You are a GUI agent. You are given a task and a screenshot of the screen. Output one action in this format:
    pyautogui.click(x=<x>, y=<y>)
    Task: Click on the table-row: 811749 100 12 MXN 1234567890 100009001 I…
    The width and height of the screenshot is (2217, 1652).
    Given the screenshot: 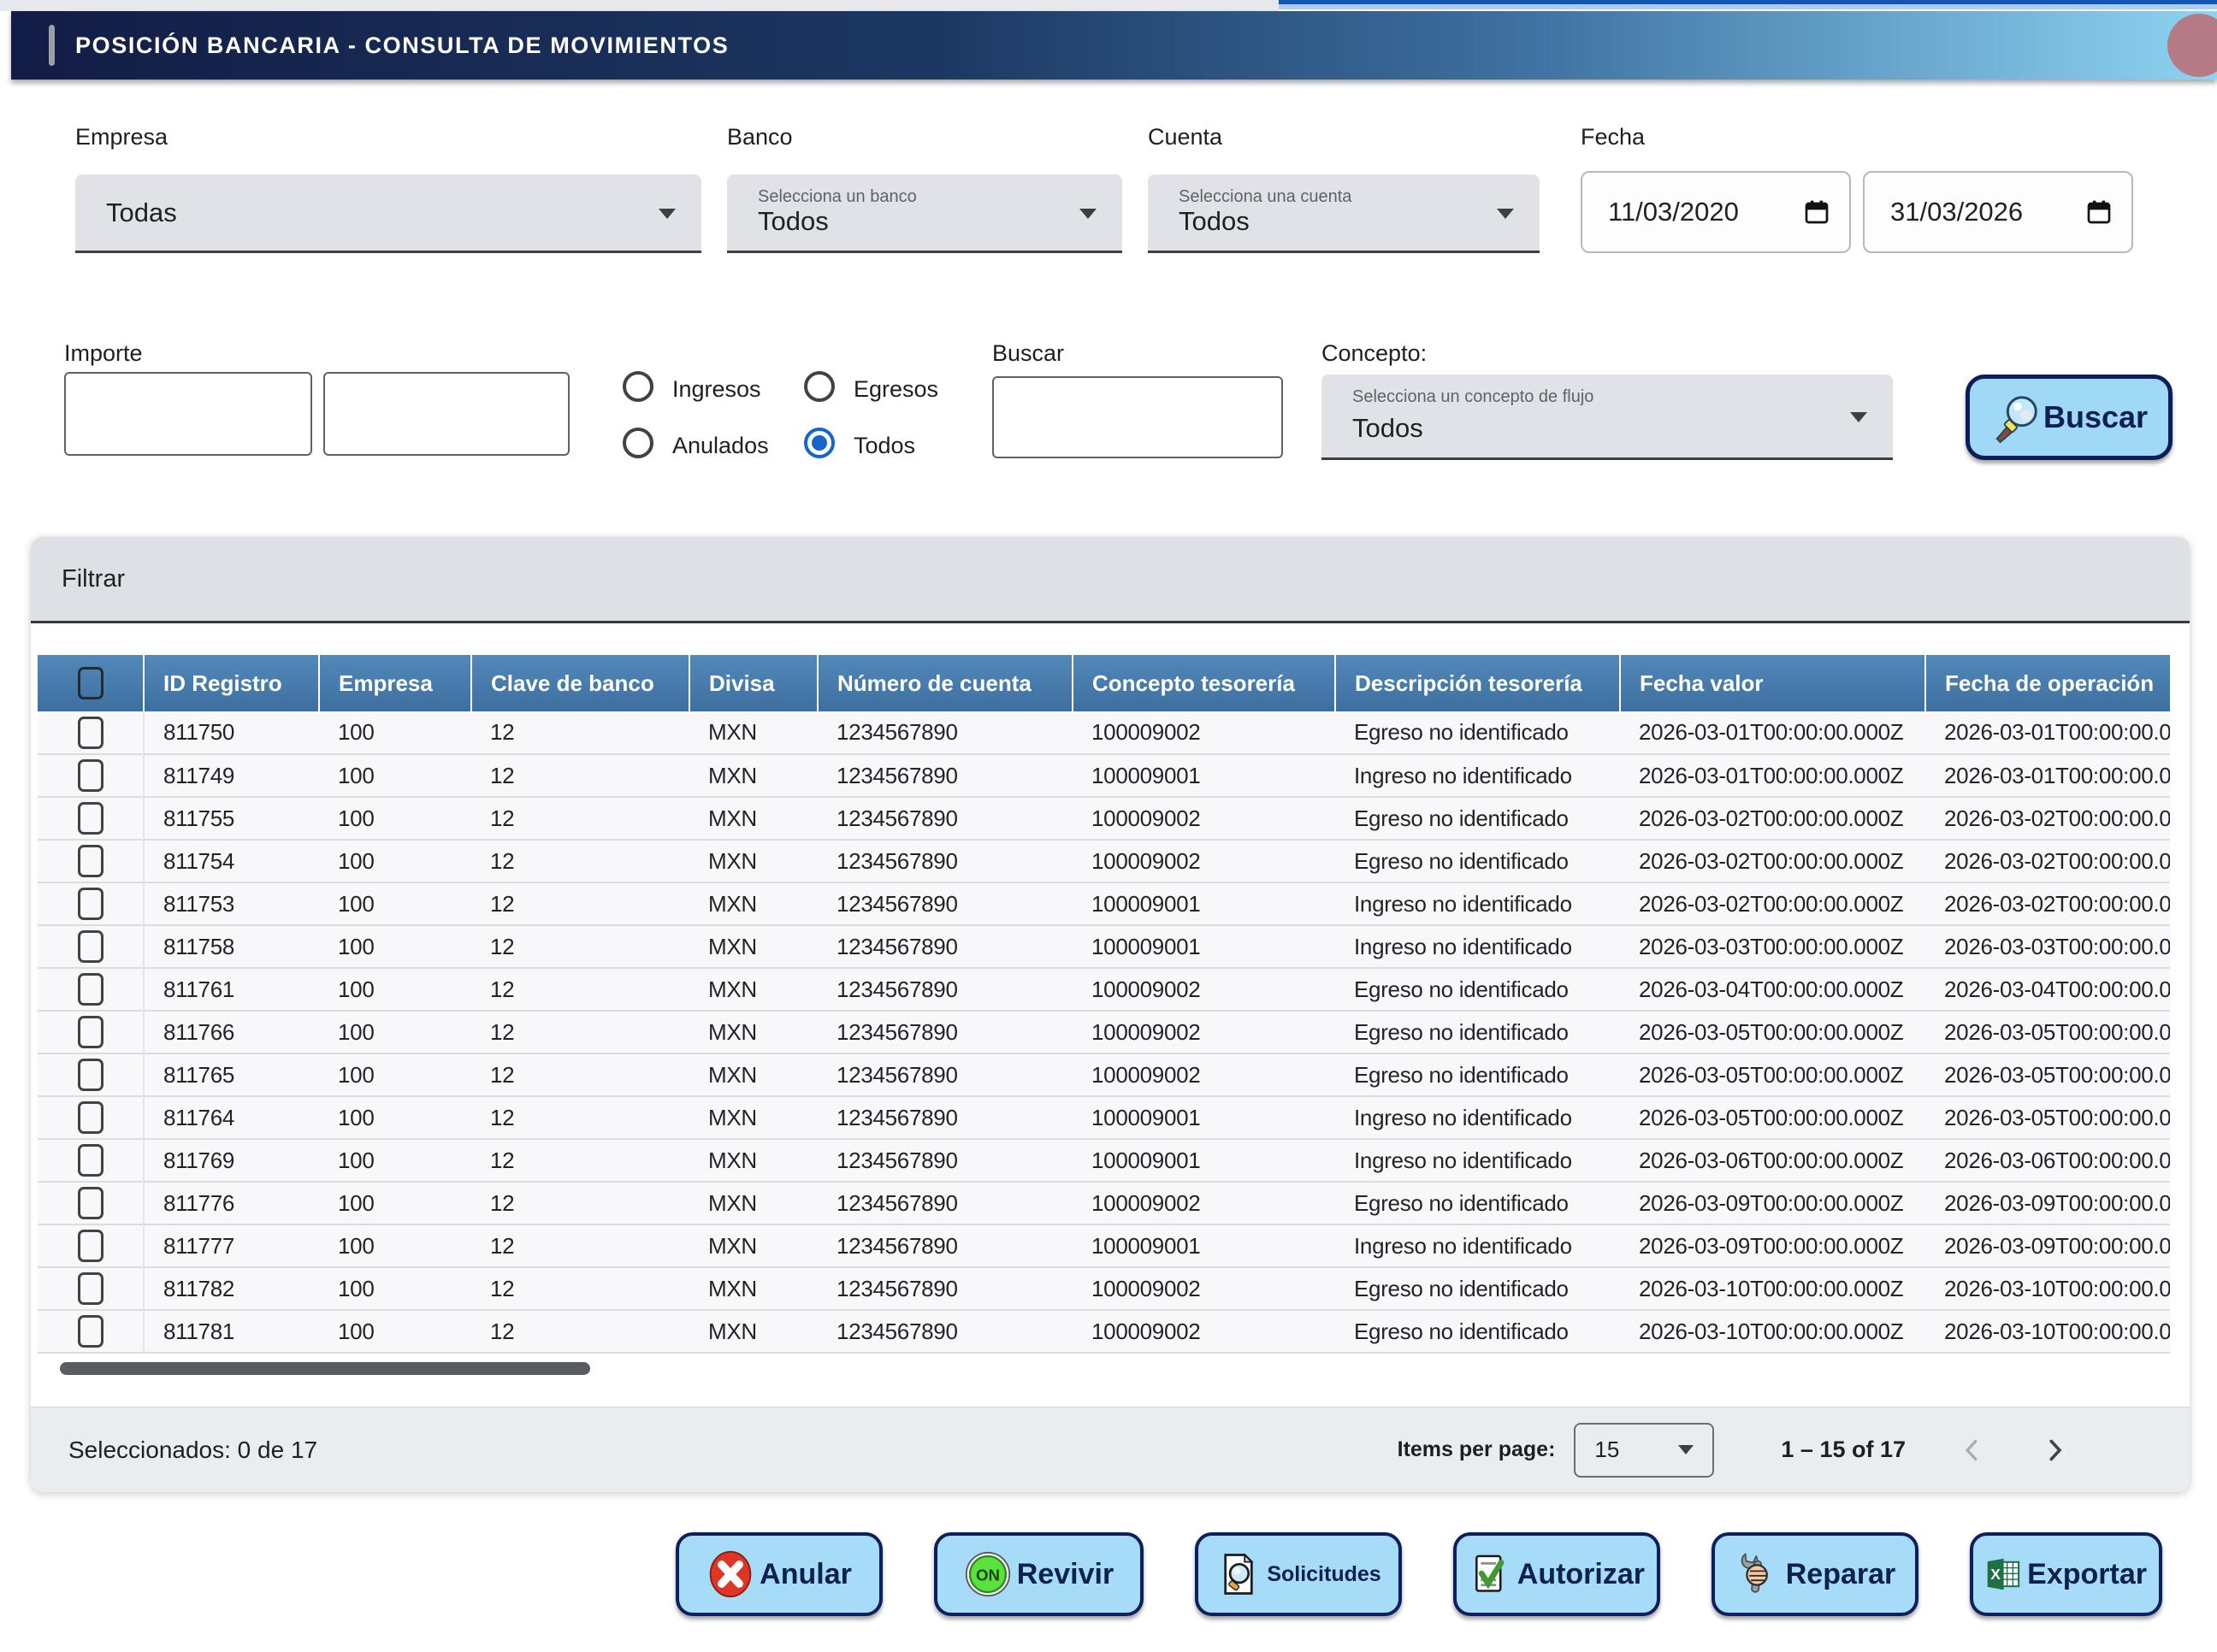 What is the action you would take?
    pyautogui.click(x=1104, y=775)
    